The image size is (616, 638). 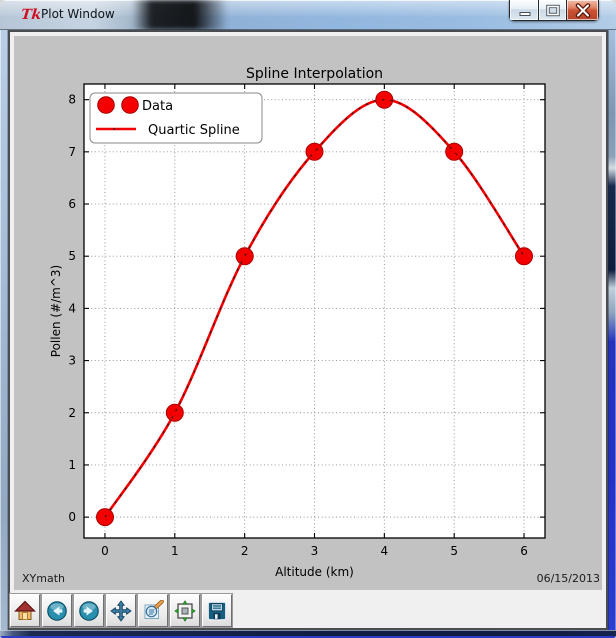 What do you see at coordinates (72, 413) in the screenshot?
I see `y-tick-label: 2` at bounding box center [72, 413].